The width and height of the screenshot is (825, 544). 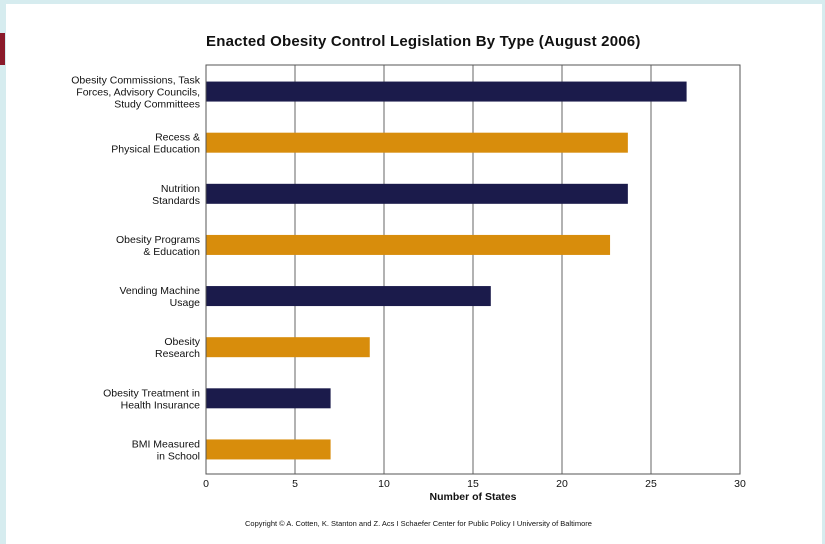 What do you see at coordinates (651, 484) in the screenshot?
I see `x-tick-label: 25` at bounding box center [651, 484].